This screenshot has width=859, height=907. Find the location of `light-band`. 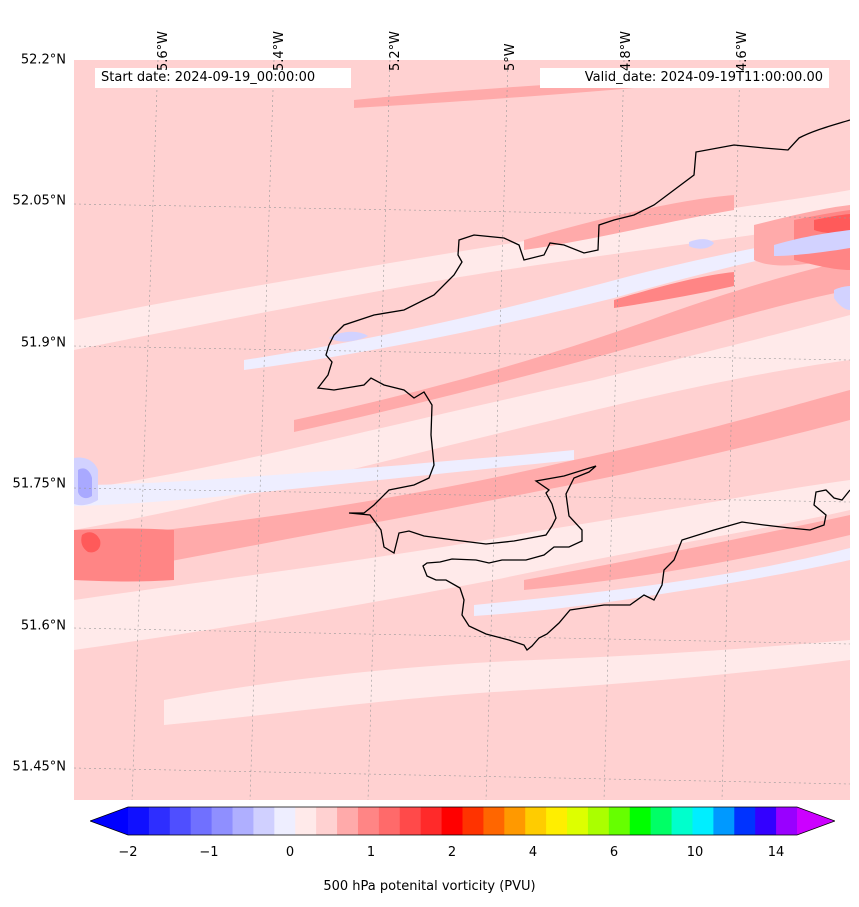

light-band is located at coordinates (507, 682).